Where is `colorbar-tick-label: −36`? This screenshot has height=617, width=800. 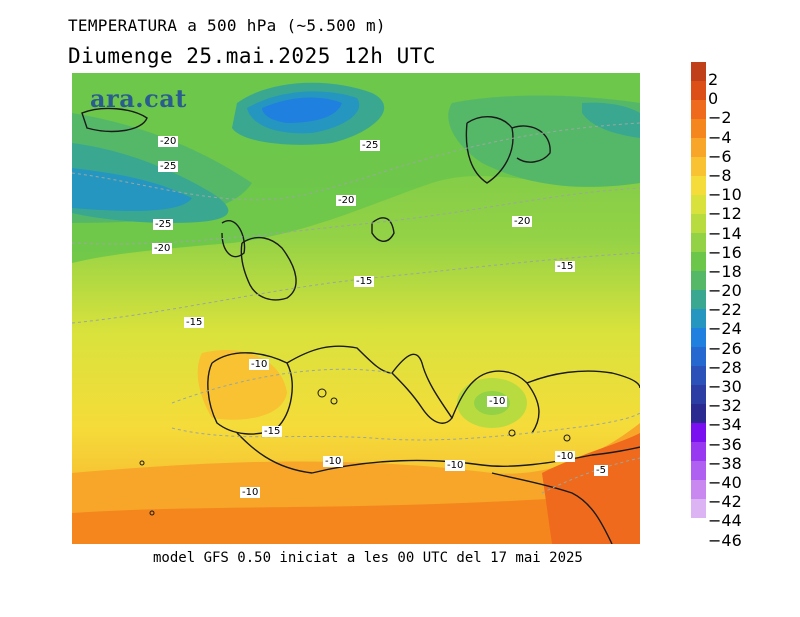
colorbar-tick-label: −36 is located at coordinates (725, 444).